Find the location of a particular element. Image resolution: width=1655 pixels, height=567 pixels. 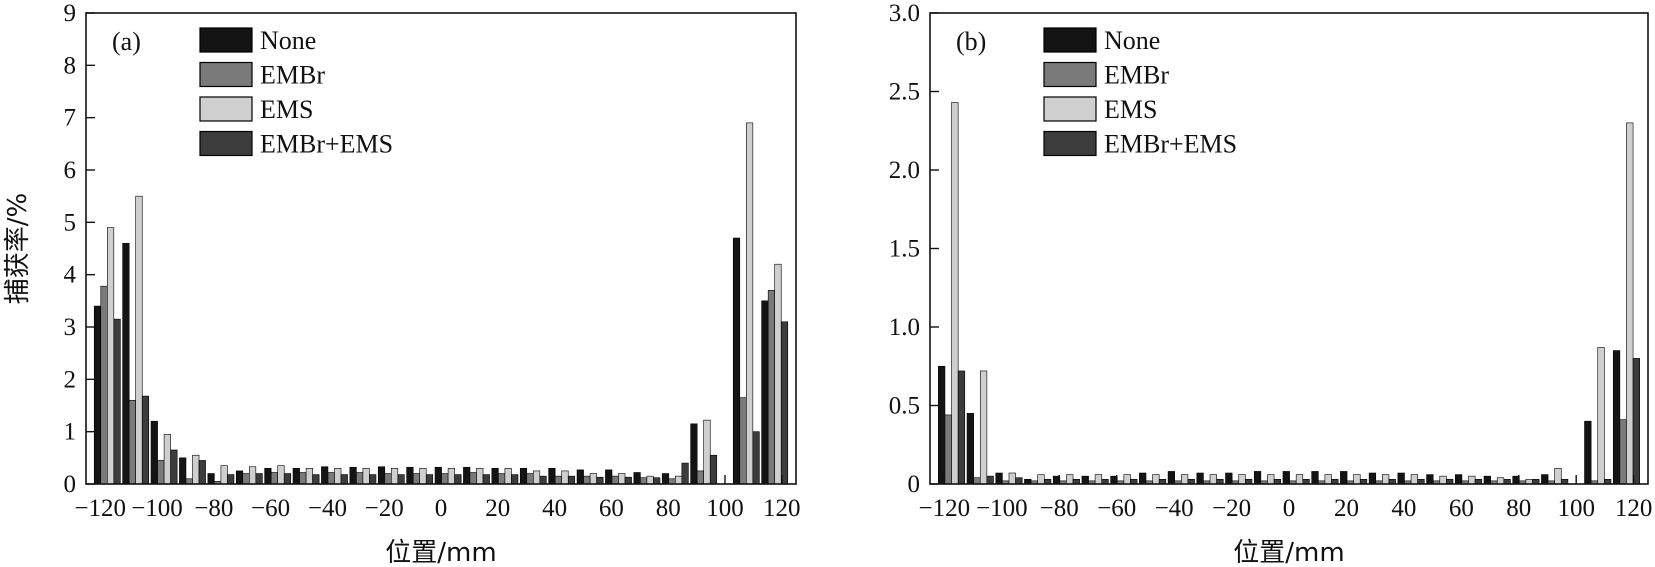

y-tick-label: 3 is located at coordinates (70, 327).